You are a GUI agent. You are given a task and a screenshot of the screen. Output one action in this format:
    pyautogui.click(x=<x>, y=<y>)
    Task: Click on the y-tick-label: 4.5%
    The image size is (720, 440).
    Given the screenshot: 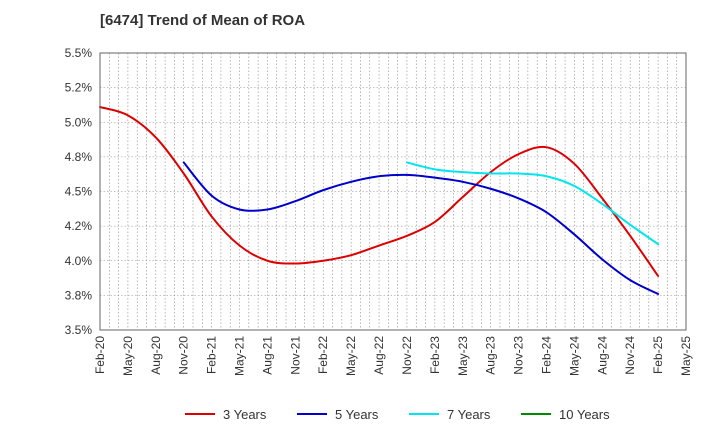 What is the action you would take?
    pyautogui.click(x=79, y=192)
    